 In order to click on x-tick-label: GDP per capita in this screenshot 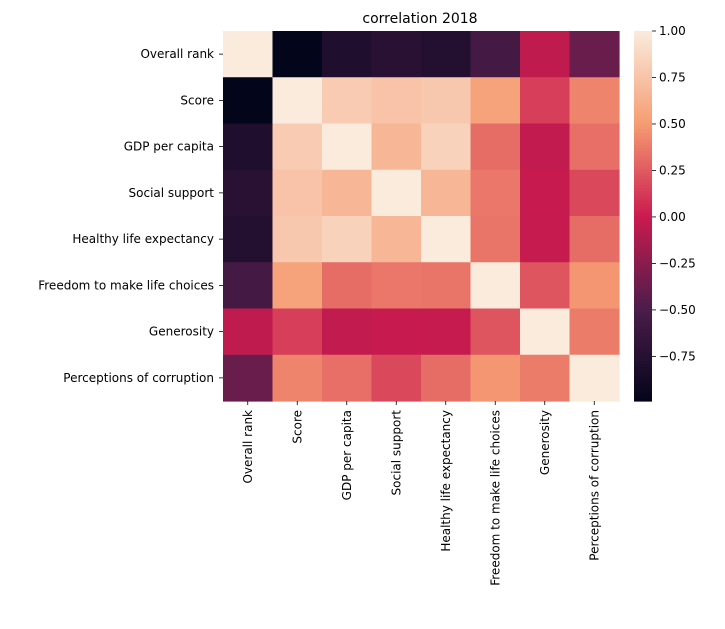, I will do `click(347, 455)`.